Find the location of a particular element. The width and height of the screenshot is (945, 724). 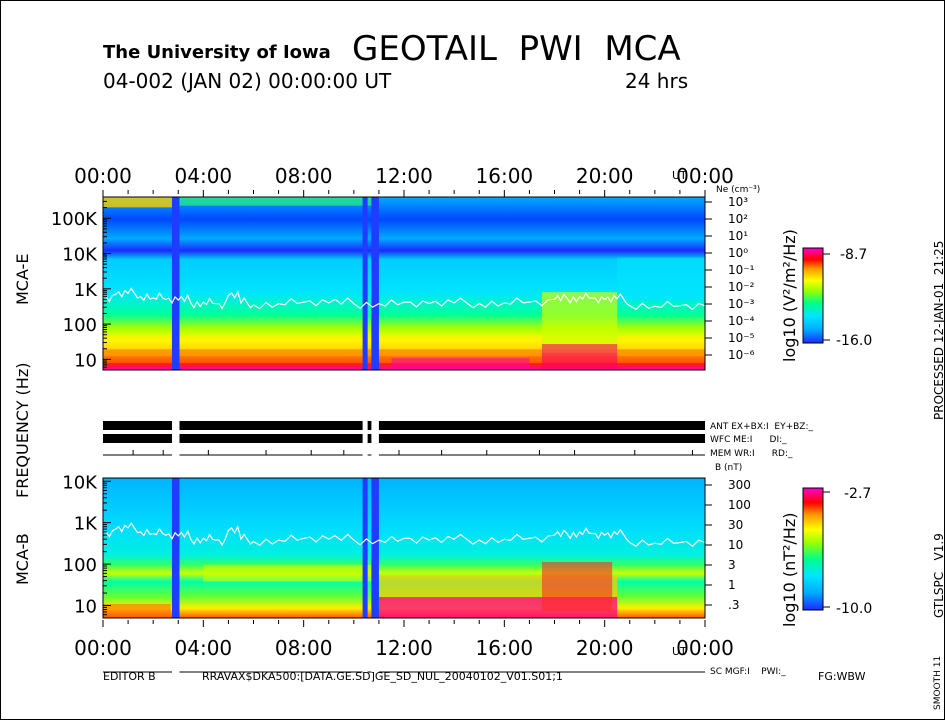

mca-e-cbar-max: -8.7 is located at coordinates (853, 255).